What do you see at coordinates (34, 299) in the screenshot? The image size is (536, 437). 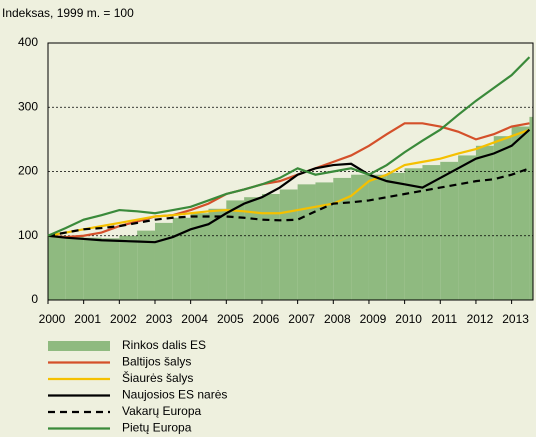 I see `y-tick-label: 0` at bounding box center [34, 299].